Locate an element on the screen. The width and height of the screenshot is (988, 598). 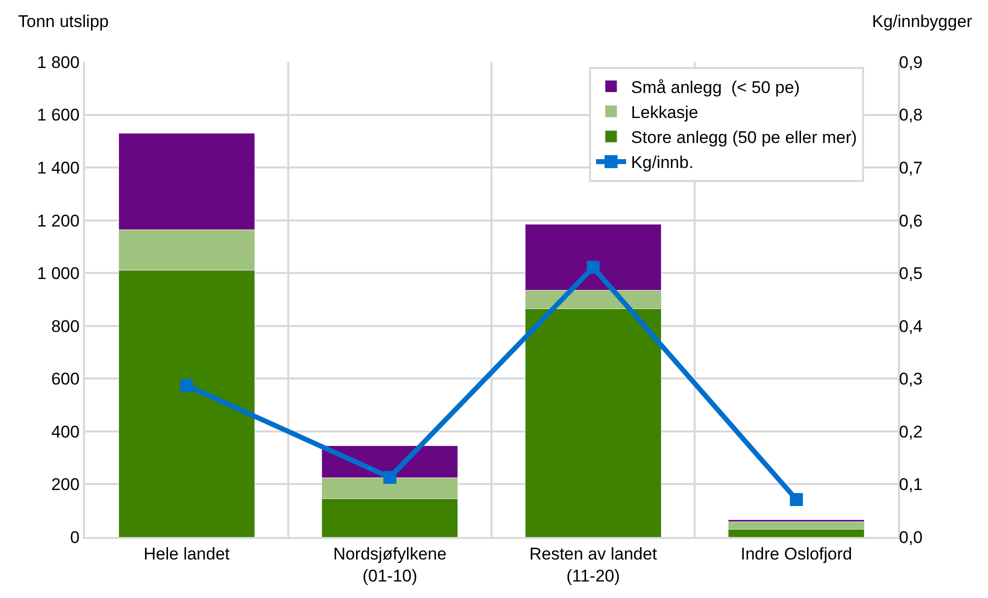
y2-tick-label: 0,2 is located at coordinates (911, 432).